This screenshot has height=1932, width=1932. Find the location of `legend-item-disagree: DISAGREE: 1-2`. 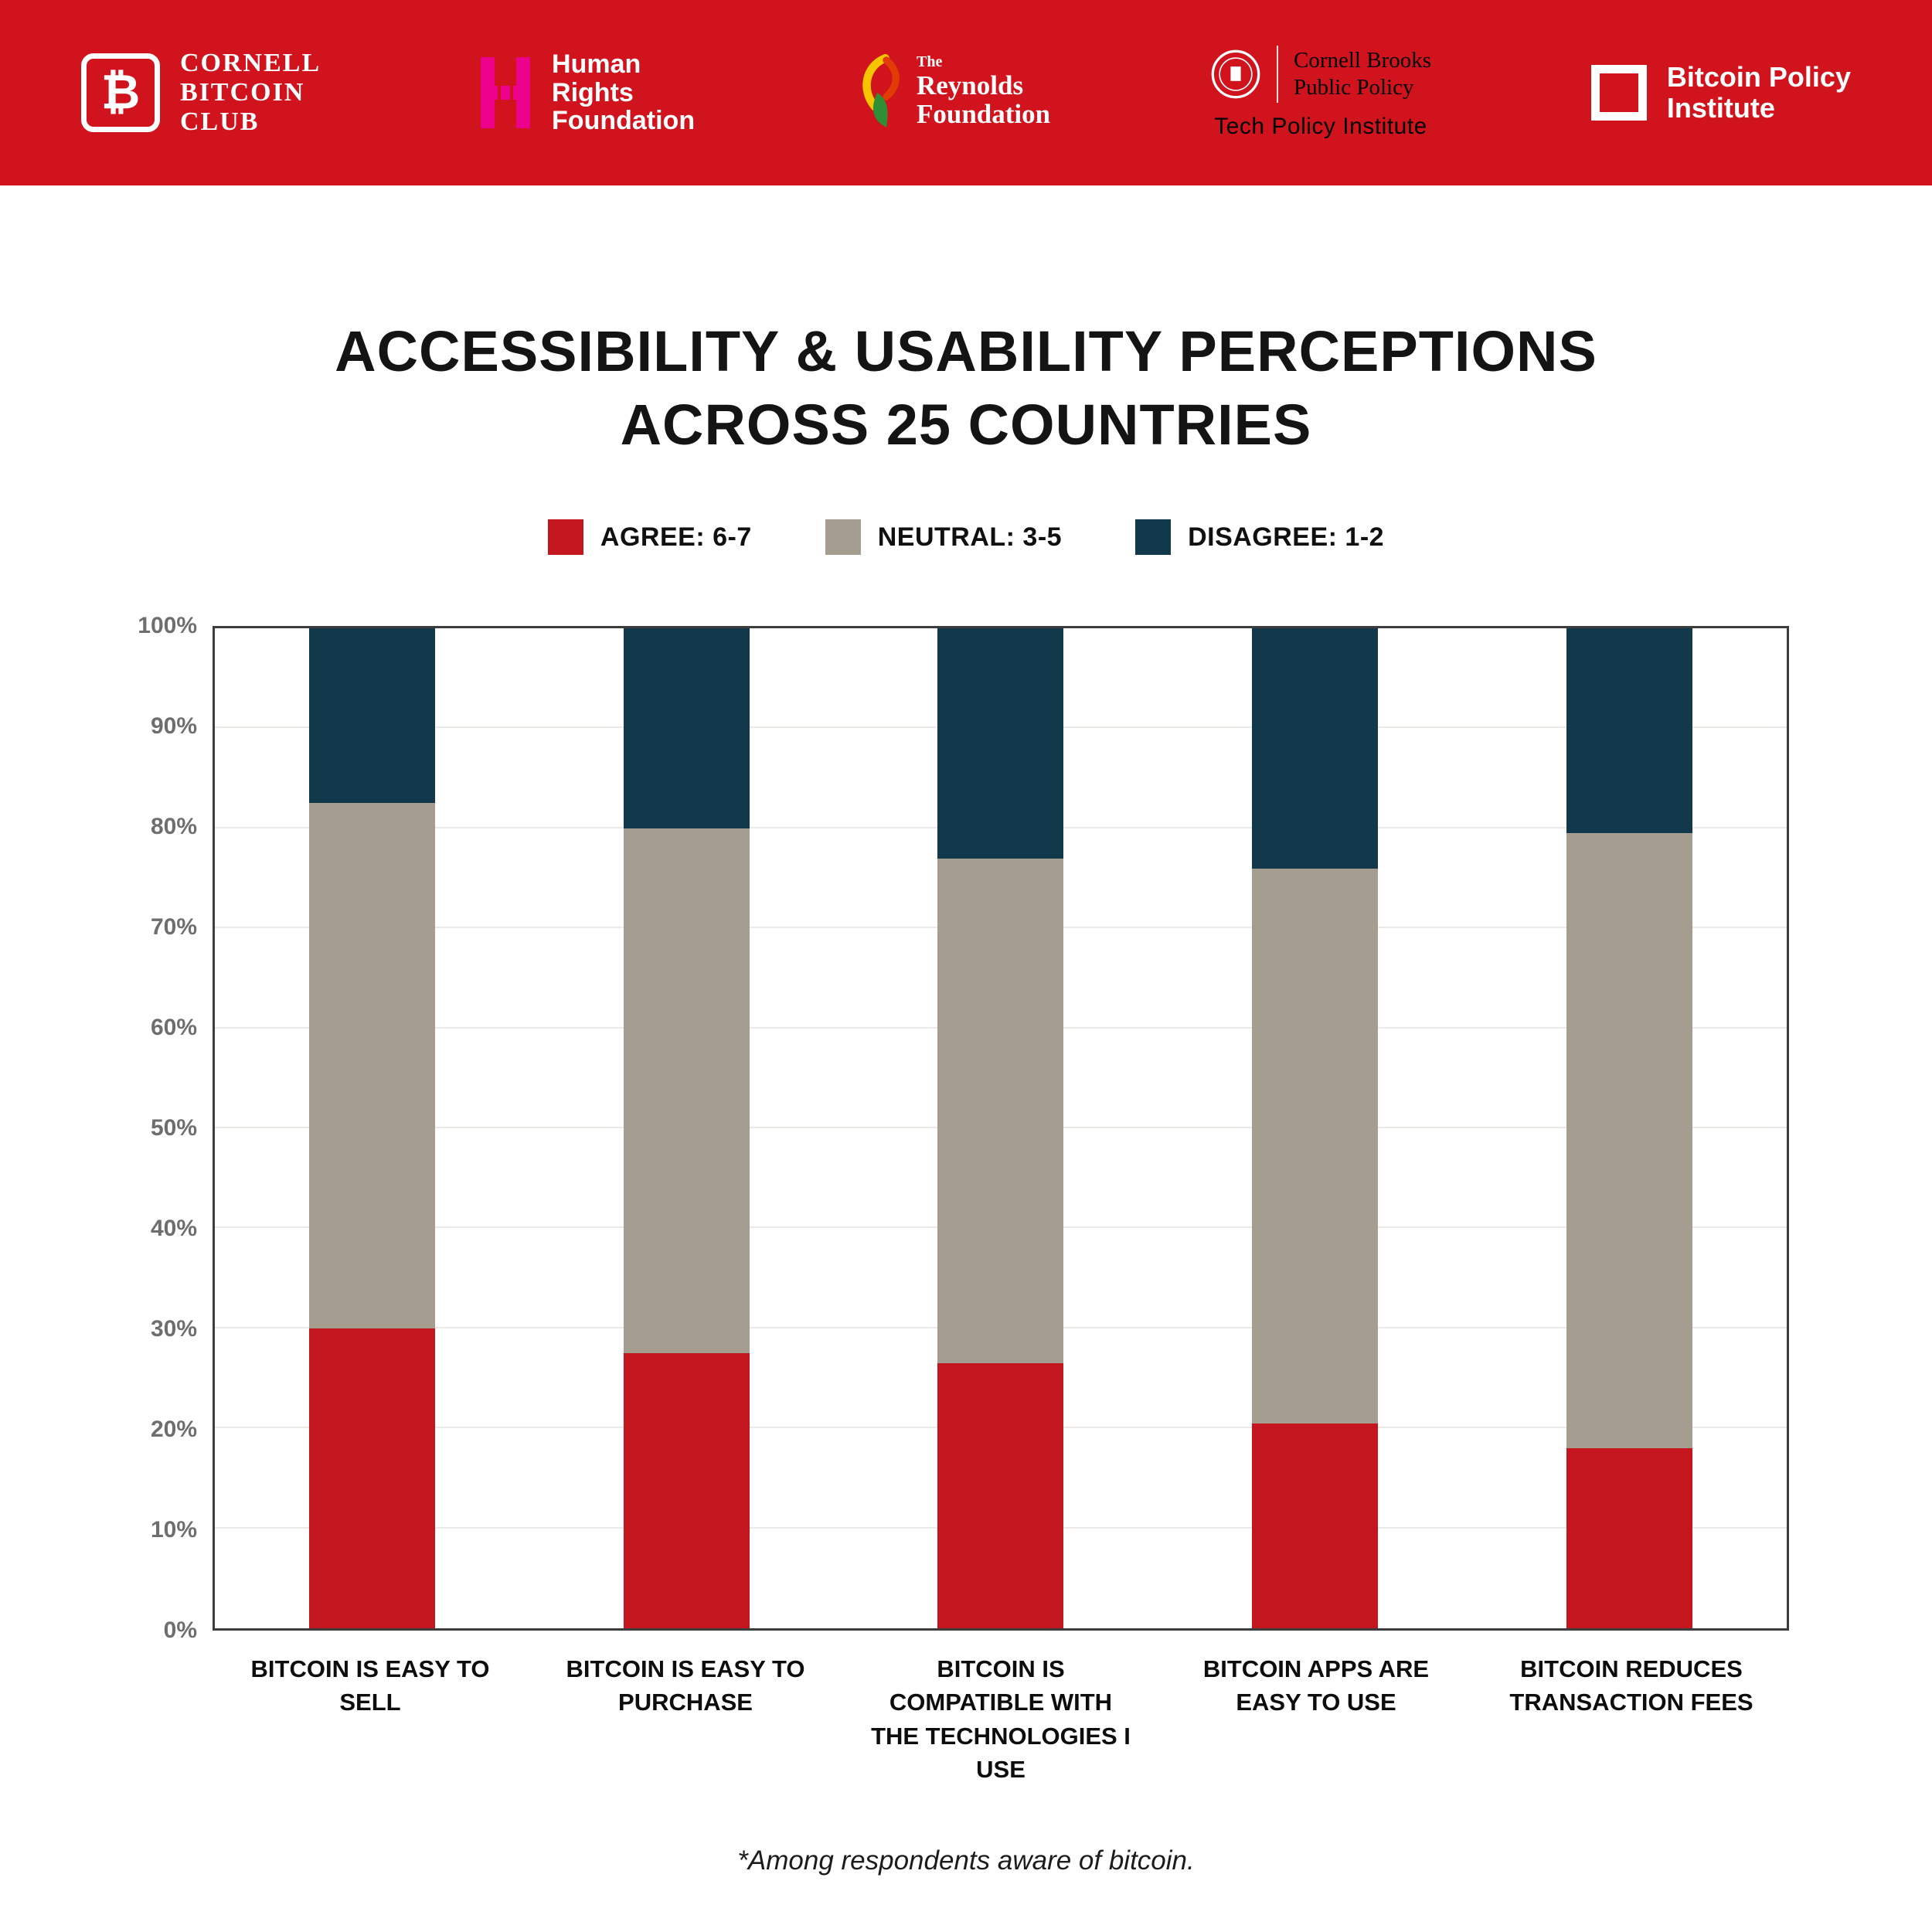

legend-item-disagree: DISAGREE: 1-2 is located at coordinates (1260, 537).